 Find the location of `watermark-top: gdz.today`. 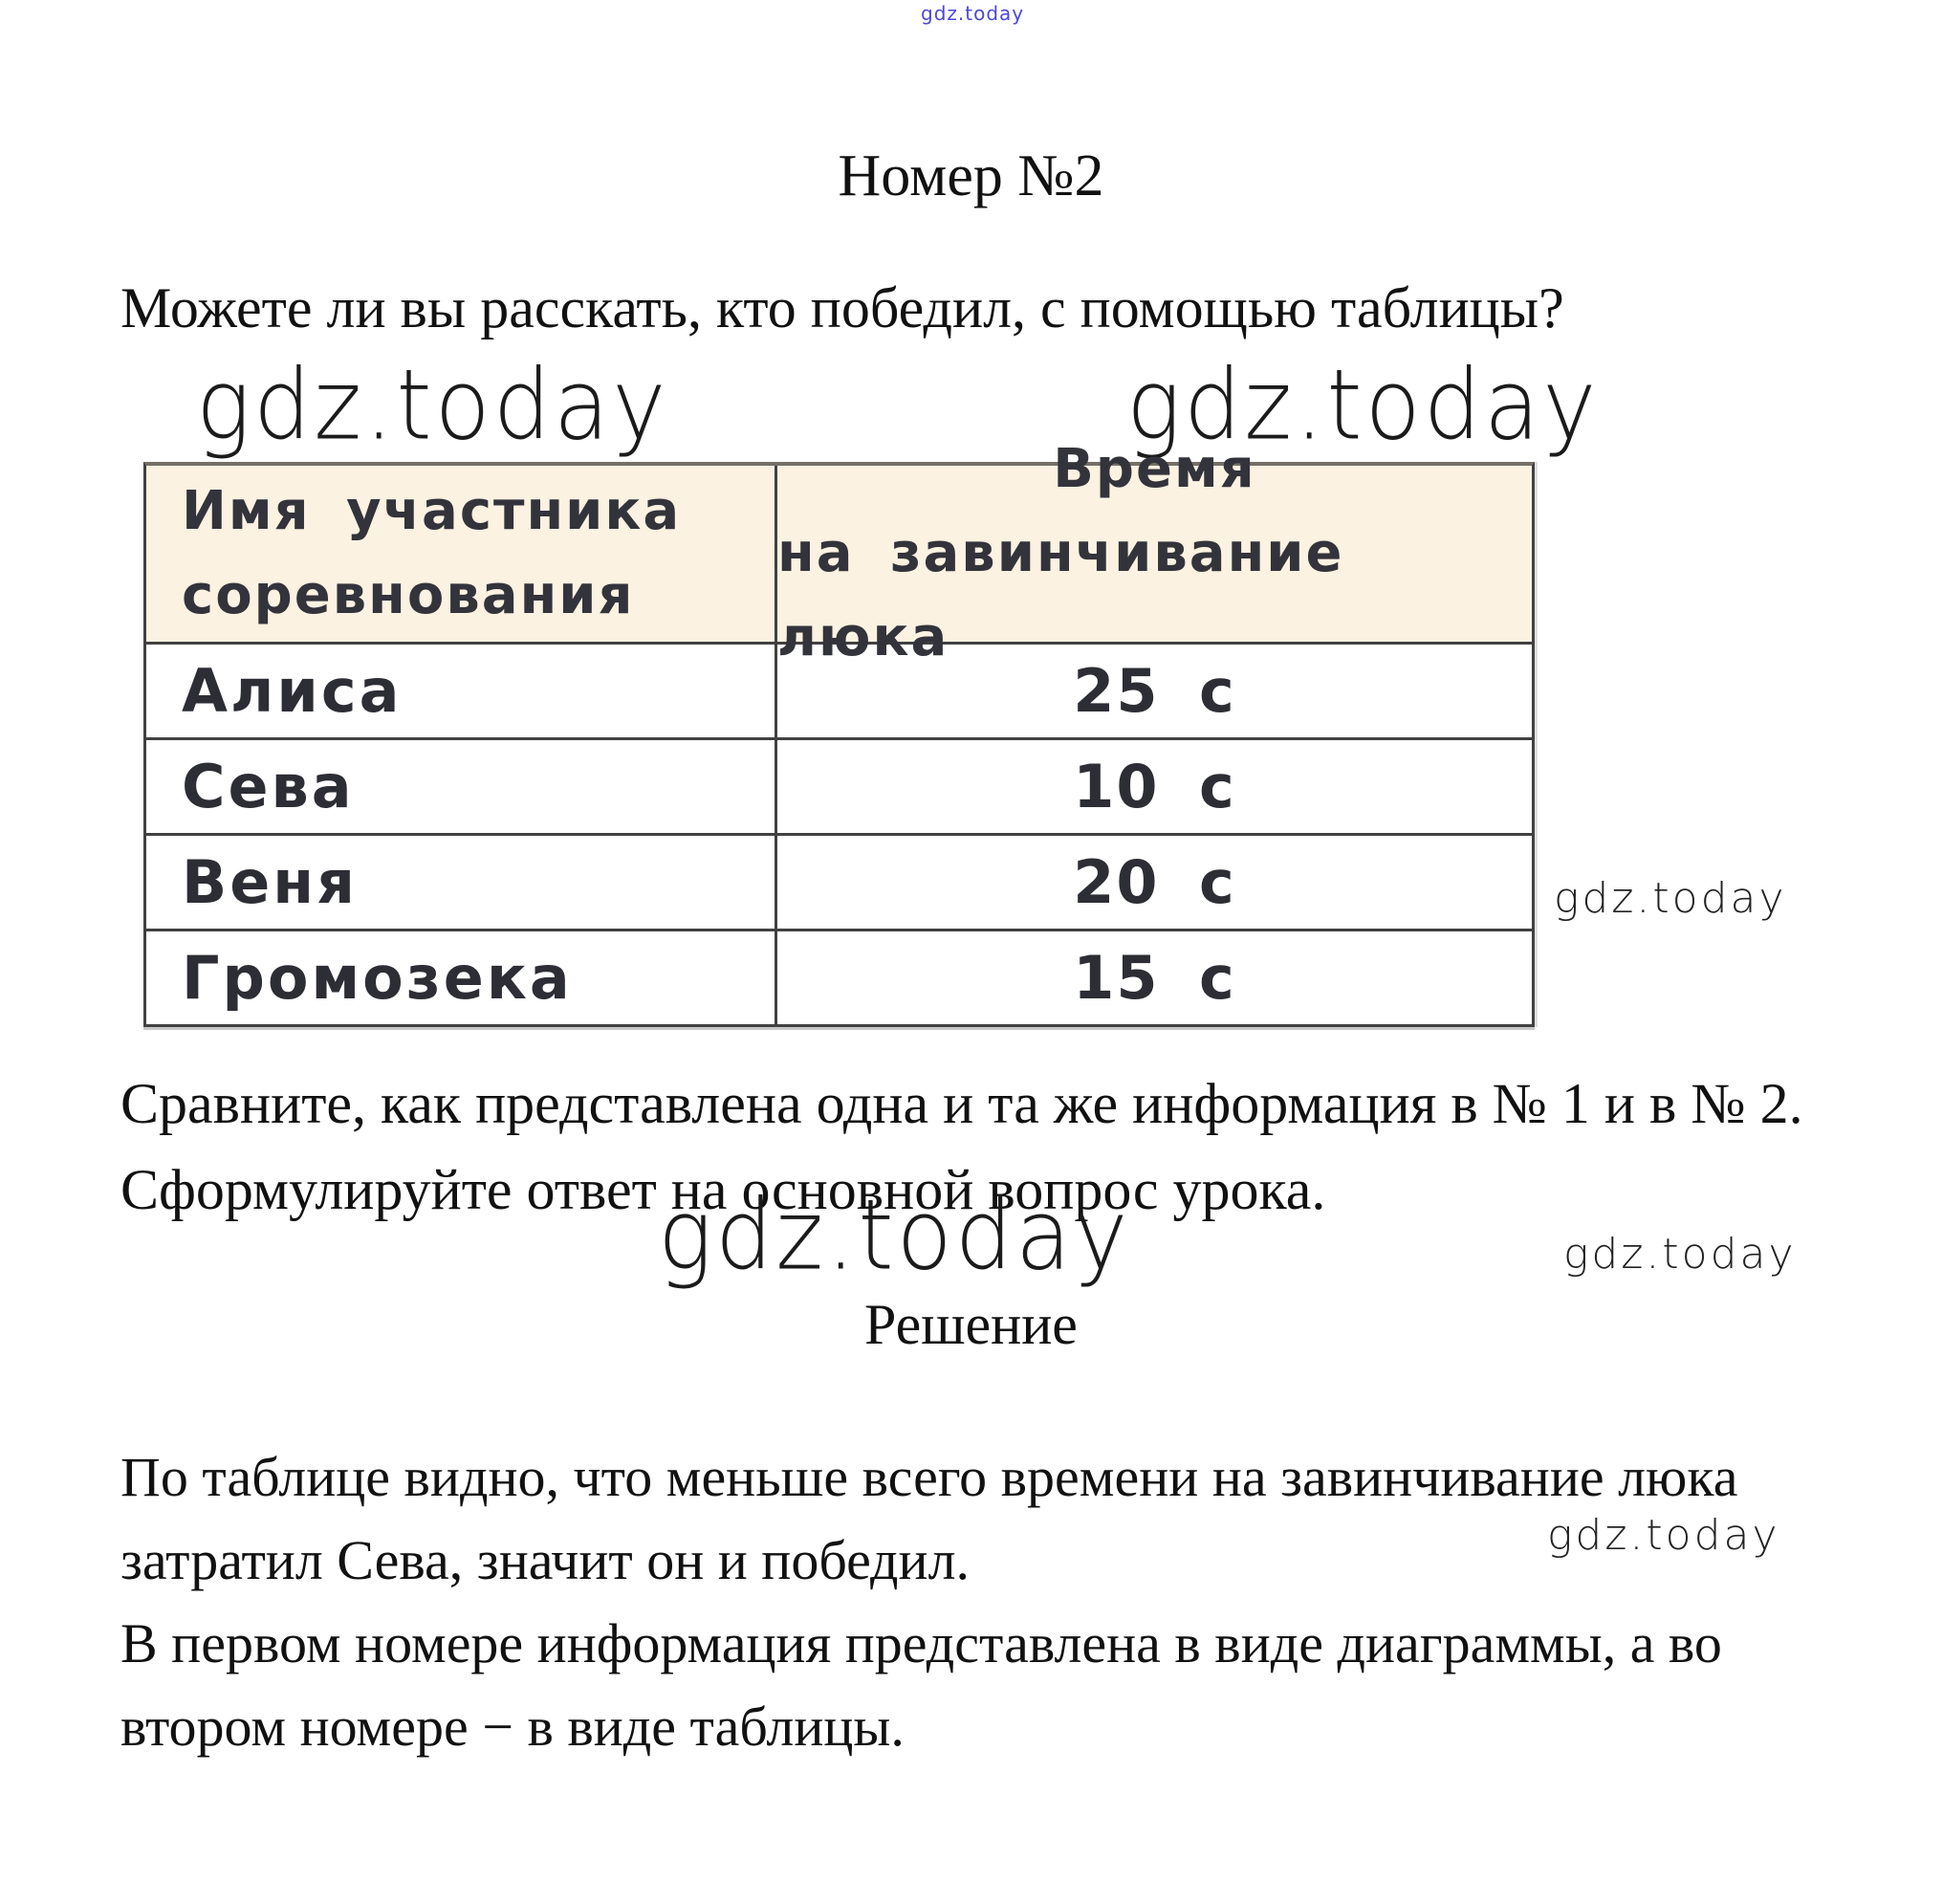

watermark-top: gdz.today is located at coordinates (973, 14).